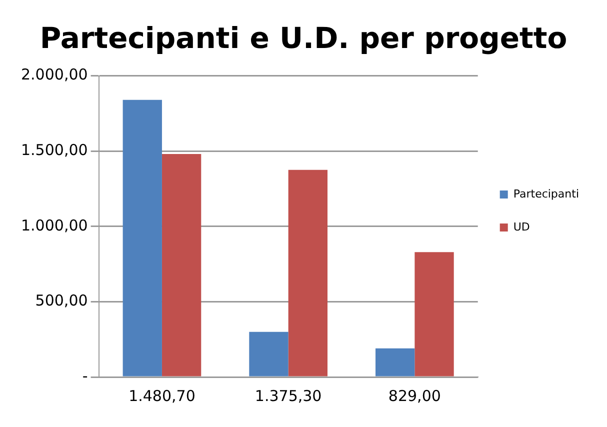 The image size is (607, 427). I want to click on legend-label: Partecipanti, so click(546, 193).